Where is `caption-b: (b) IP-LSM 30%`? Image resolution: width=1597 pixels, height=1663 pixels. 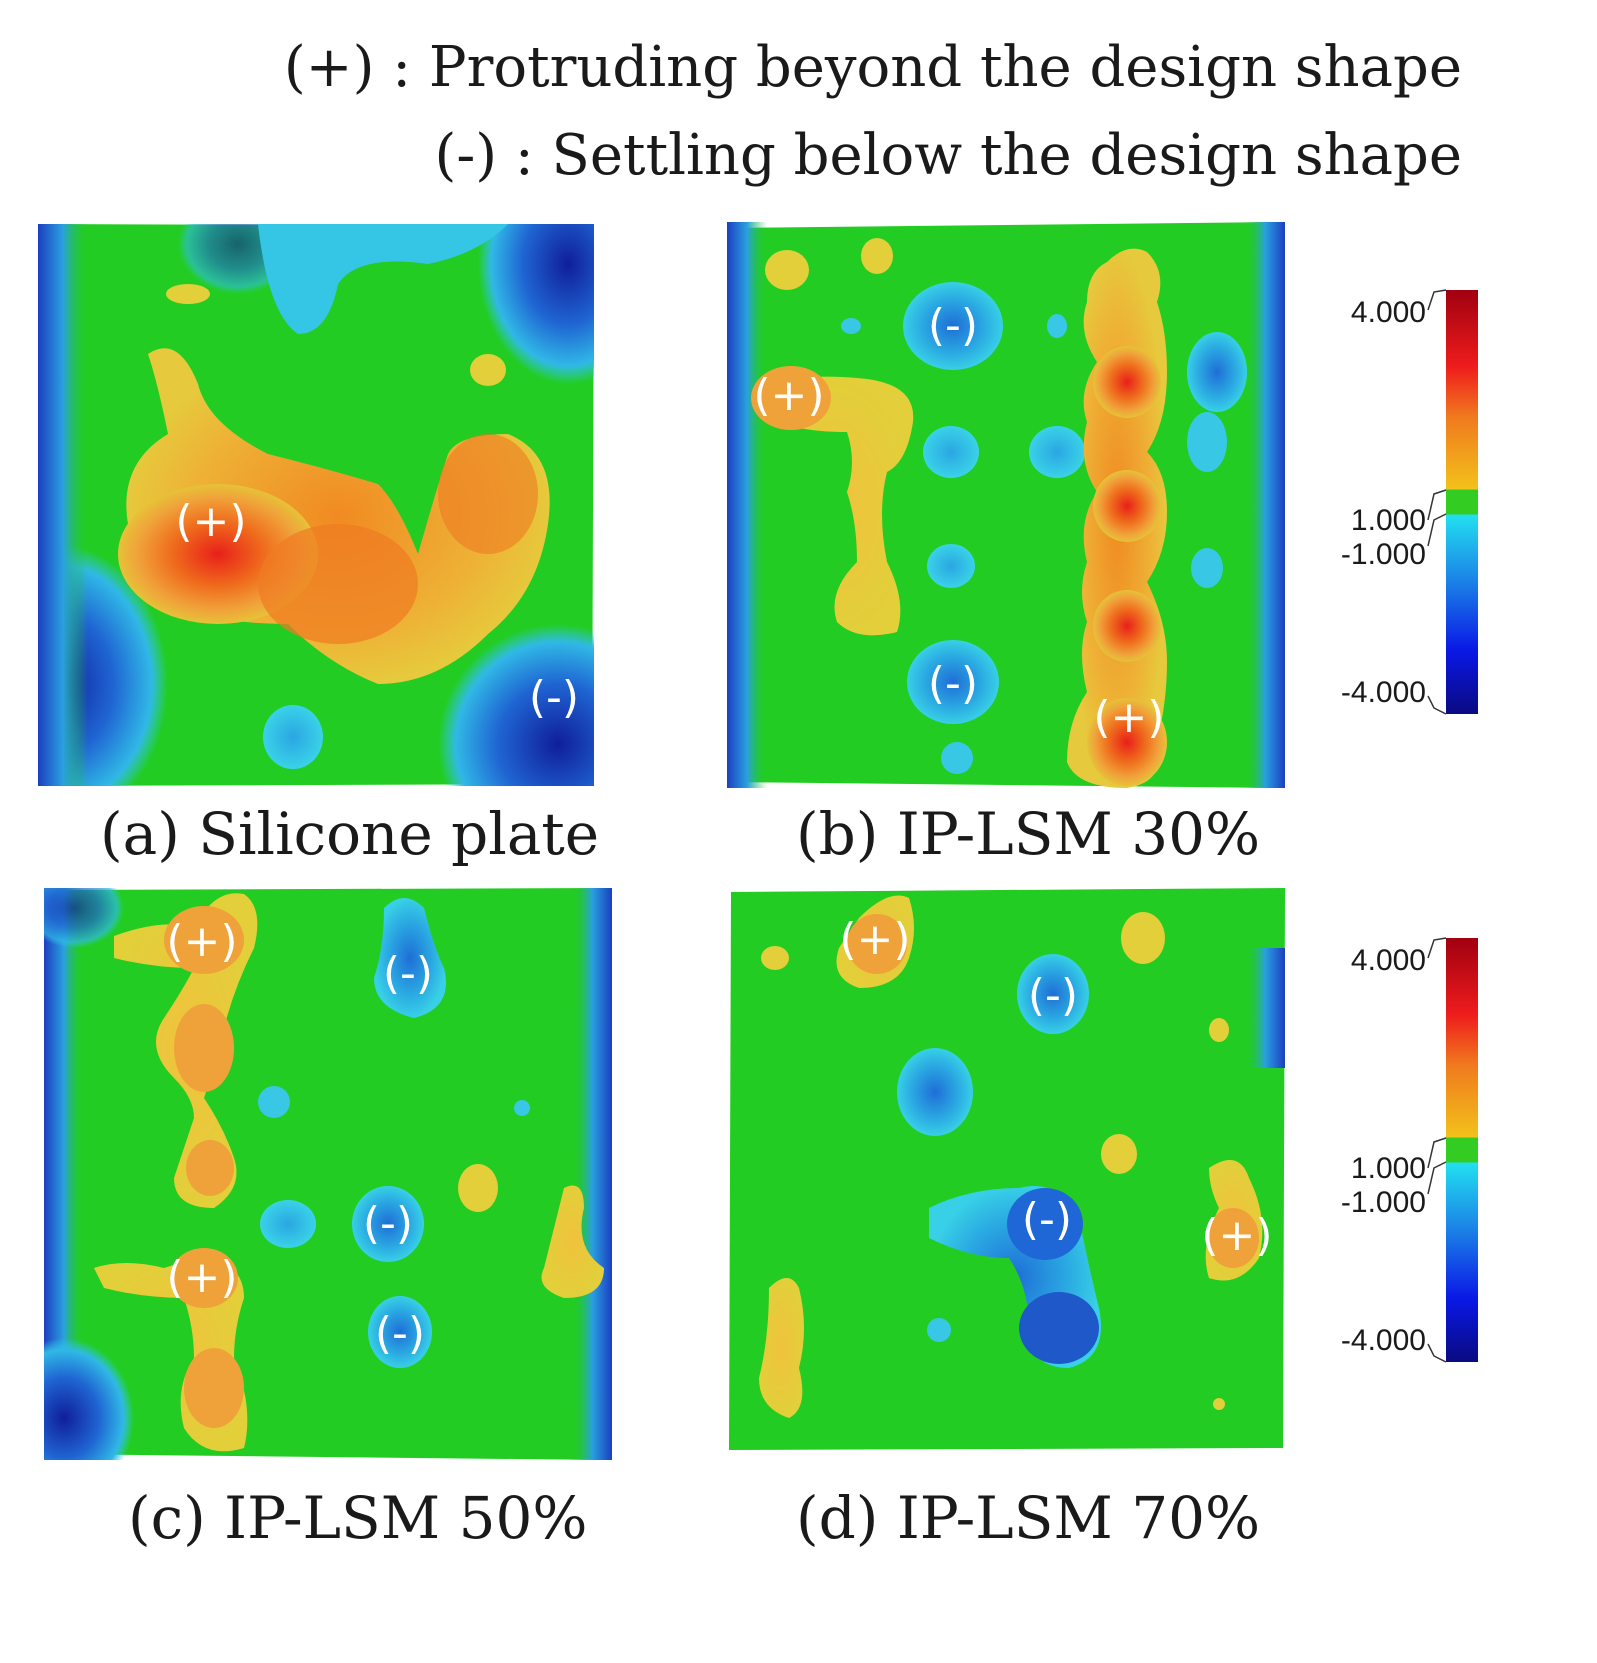
caption-b: (b) IP-LSM 30% is located at coordinates (1028, 834).